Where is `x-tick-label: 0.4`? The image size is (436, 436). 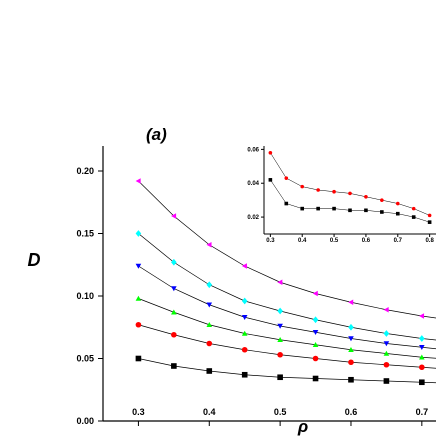 x-tick-label: 0.4 is located at coordinates (209, 412).